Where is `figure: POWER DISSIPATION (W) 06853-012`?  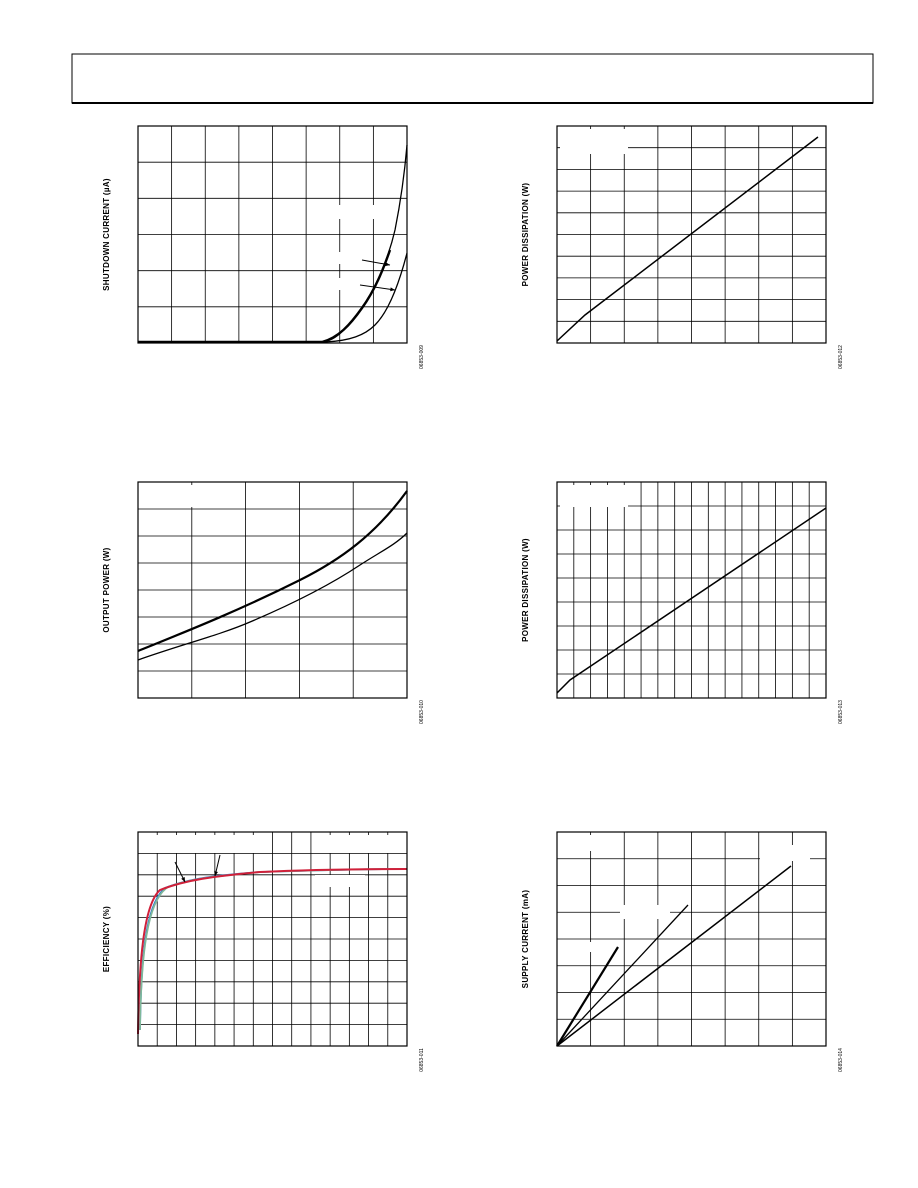 figure: POWER DISSIPATION (W) 06853-012 is located at coordinates (682, 247).